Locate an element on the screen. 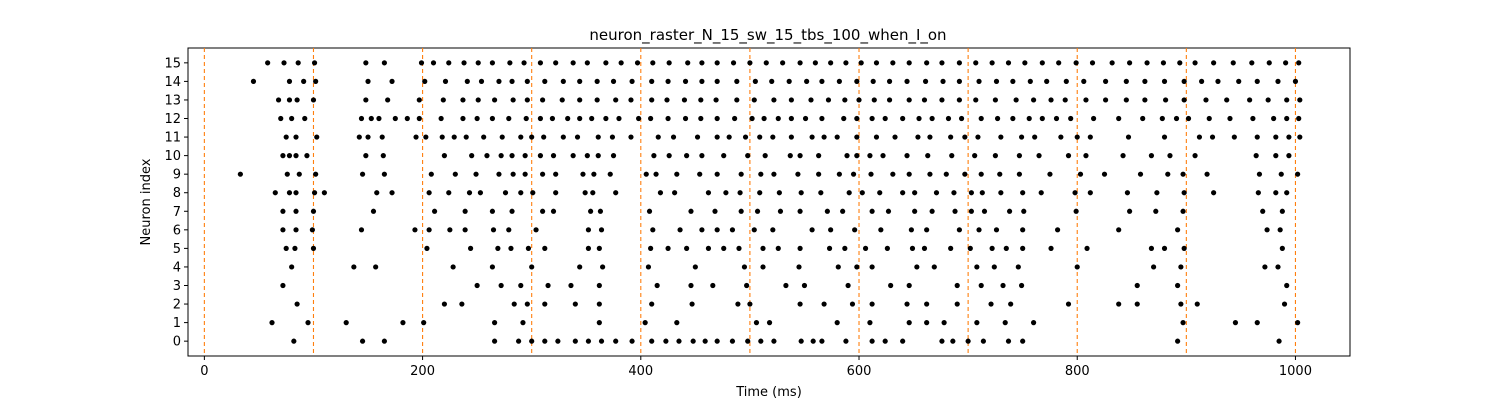  y-tick-label: 3 is located at coordinates (177, 286).